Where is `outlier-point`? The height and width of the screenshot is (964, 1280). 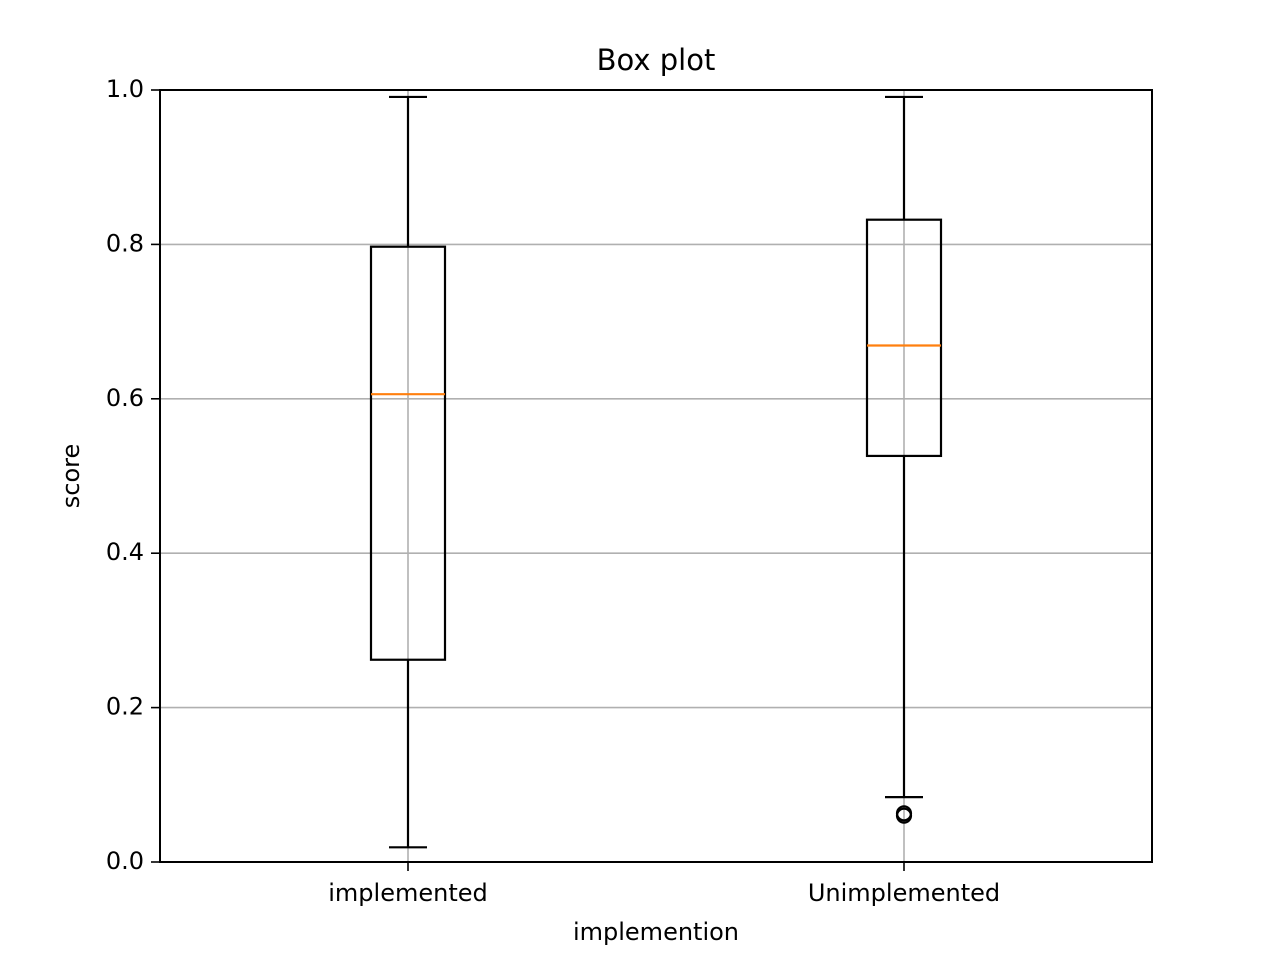 outlier-point is located at coordinates (904, 813).